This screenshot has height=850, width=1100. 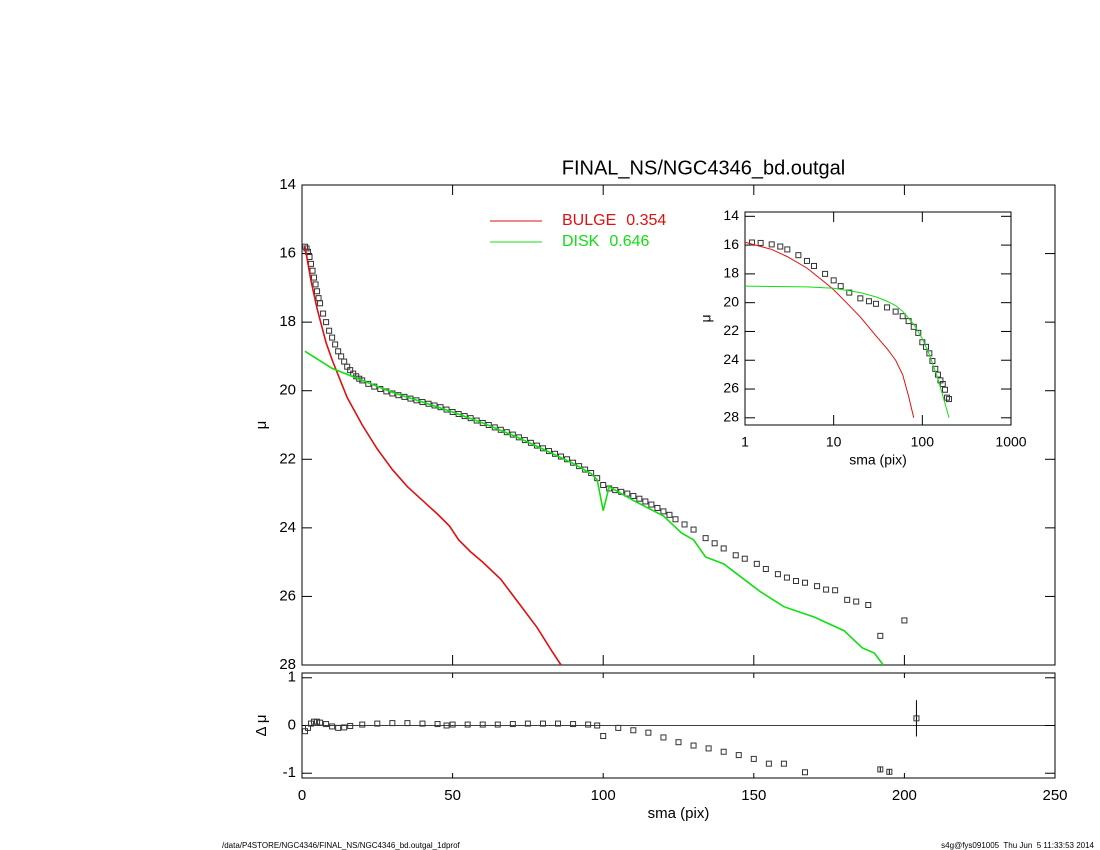 What do you see at coordinates (706, 318) in the screenshot?
I see `y-axis-label: μ` at bounding box center [706, 318].